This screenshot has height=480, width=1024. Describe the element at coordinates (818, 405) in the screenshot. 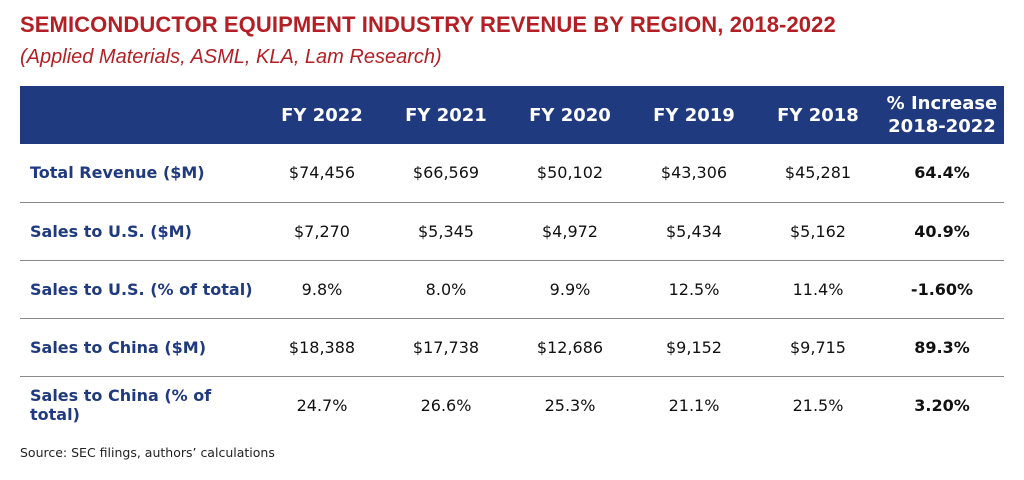

I see `table-cell: 21.5%` at that location.